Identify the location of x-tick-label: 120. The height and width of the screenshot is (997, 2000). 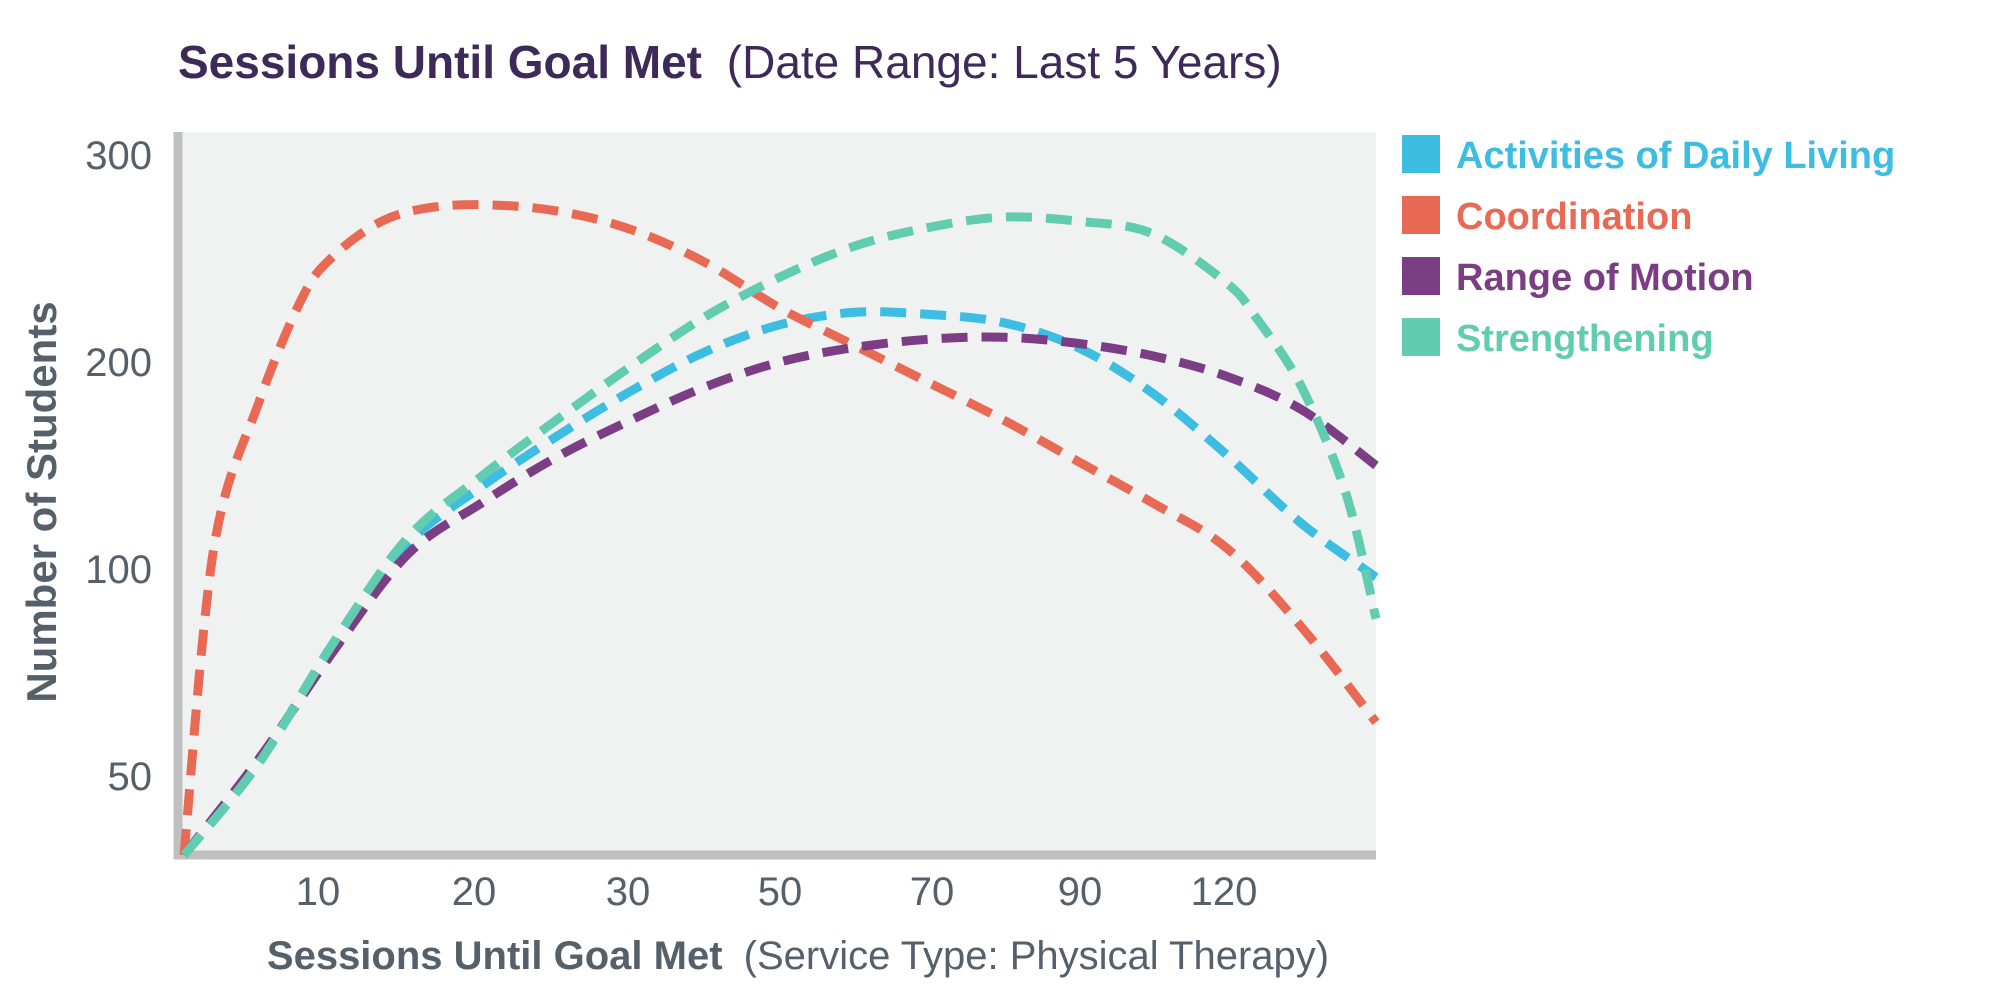
(1224, 892).